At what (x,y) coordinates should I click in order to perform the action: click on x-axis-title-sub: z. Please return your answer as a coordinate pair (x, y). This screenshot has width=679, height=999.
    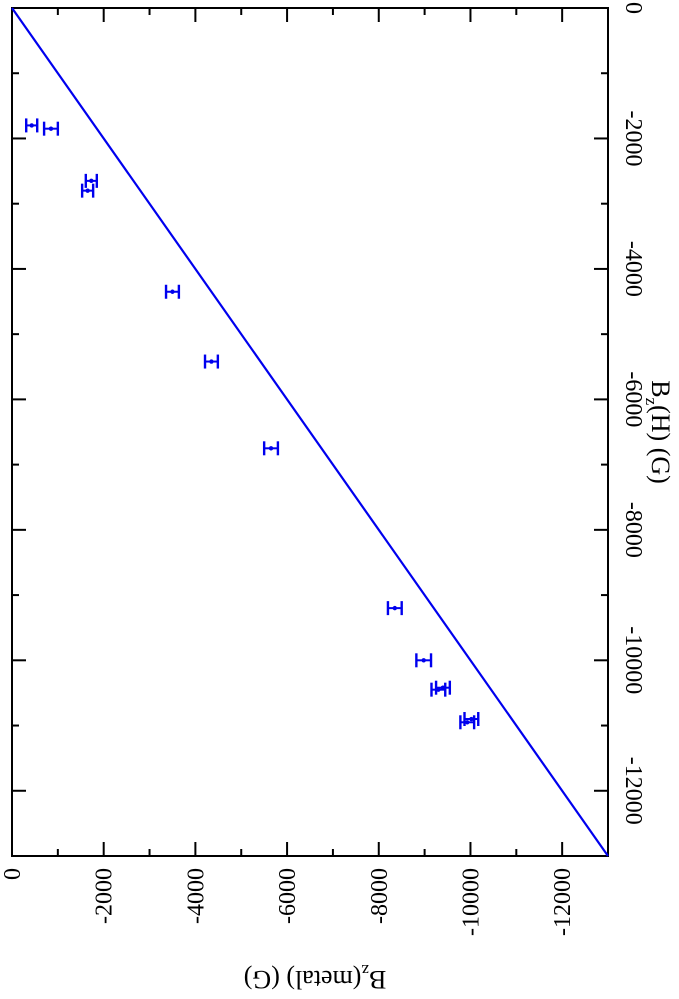
    Looking at the image, I should click on (651, 402).